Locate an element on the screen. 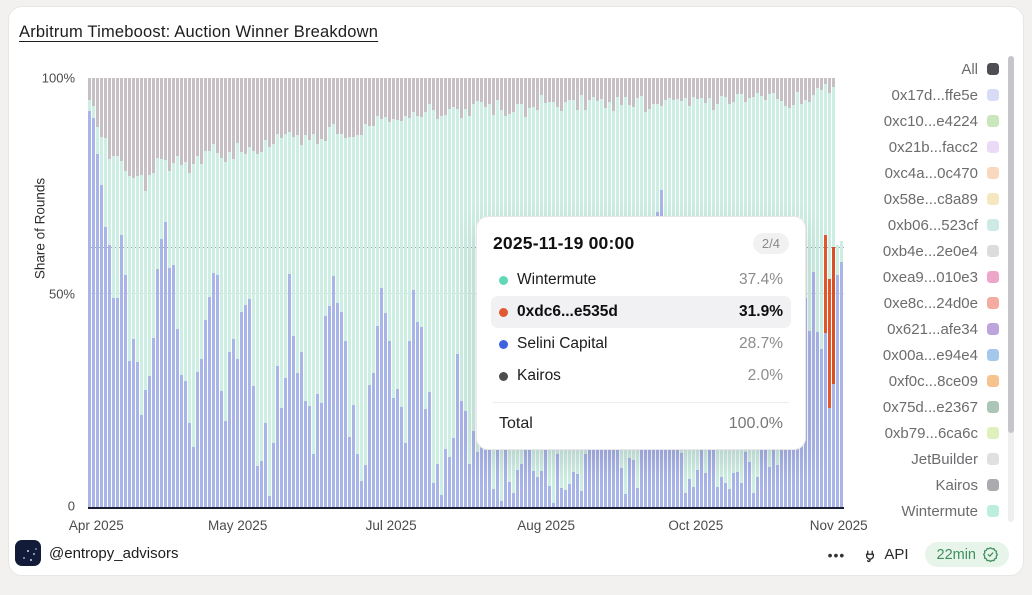 This screenshot has height=595, width=1032. legend-scrollbar is located at coordinates (1011, 289).